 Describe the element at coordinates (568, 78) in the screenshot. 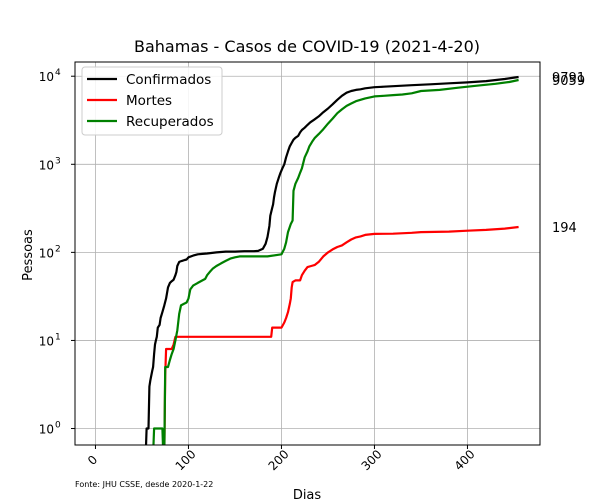

I see `end-label-confirmados: 9791` at that location.